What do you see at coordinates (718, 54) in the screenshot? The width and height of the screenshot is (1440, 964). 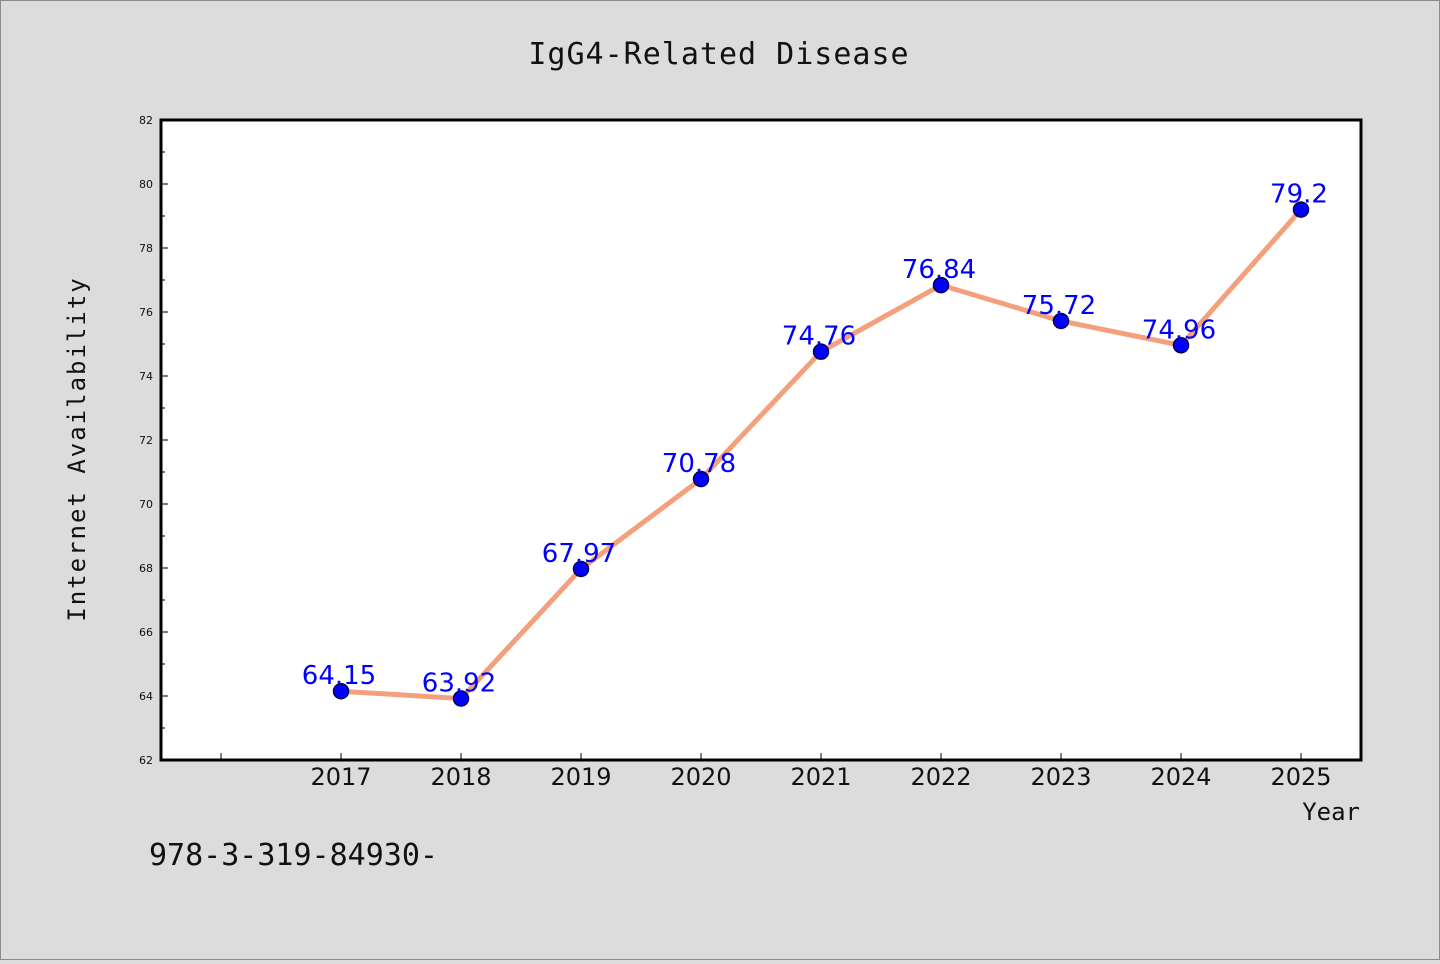 I see `chart-title: IgG4-Related Disease` at bounding box center [718, 54].